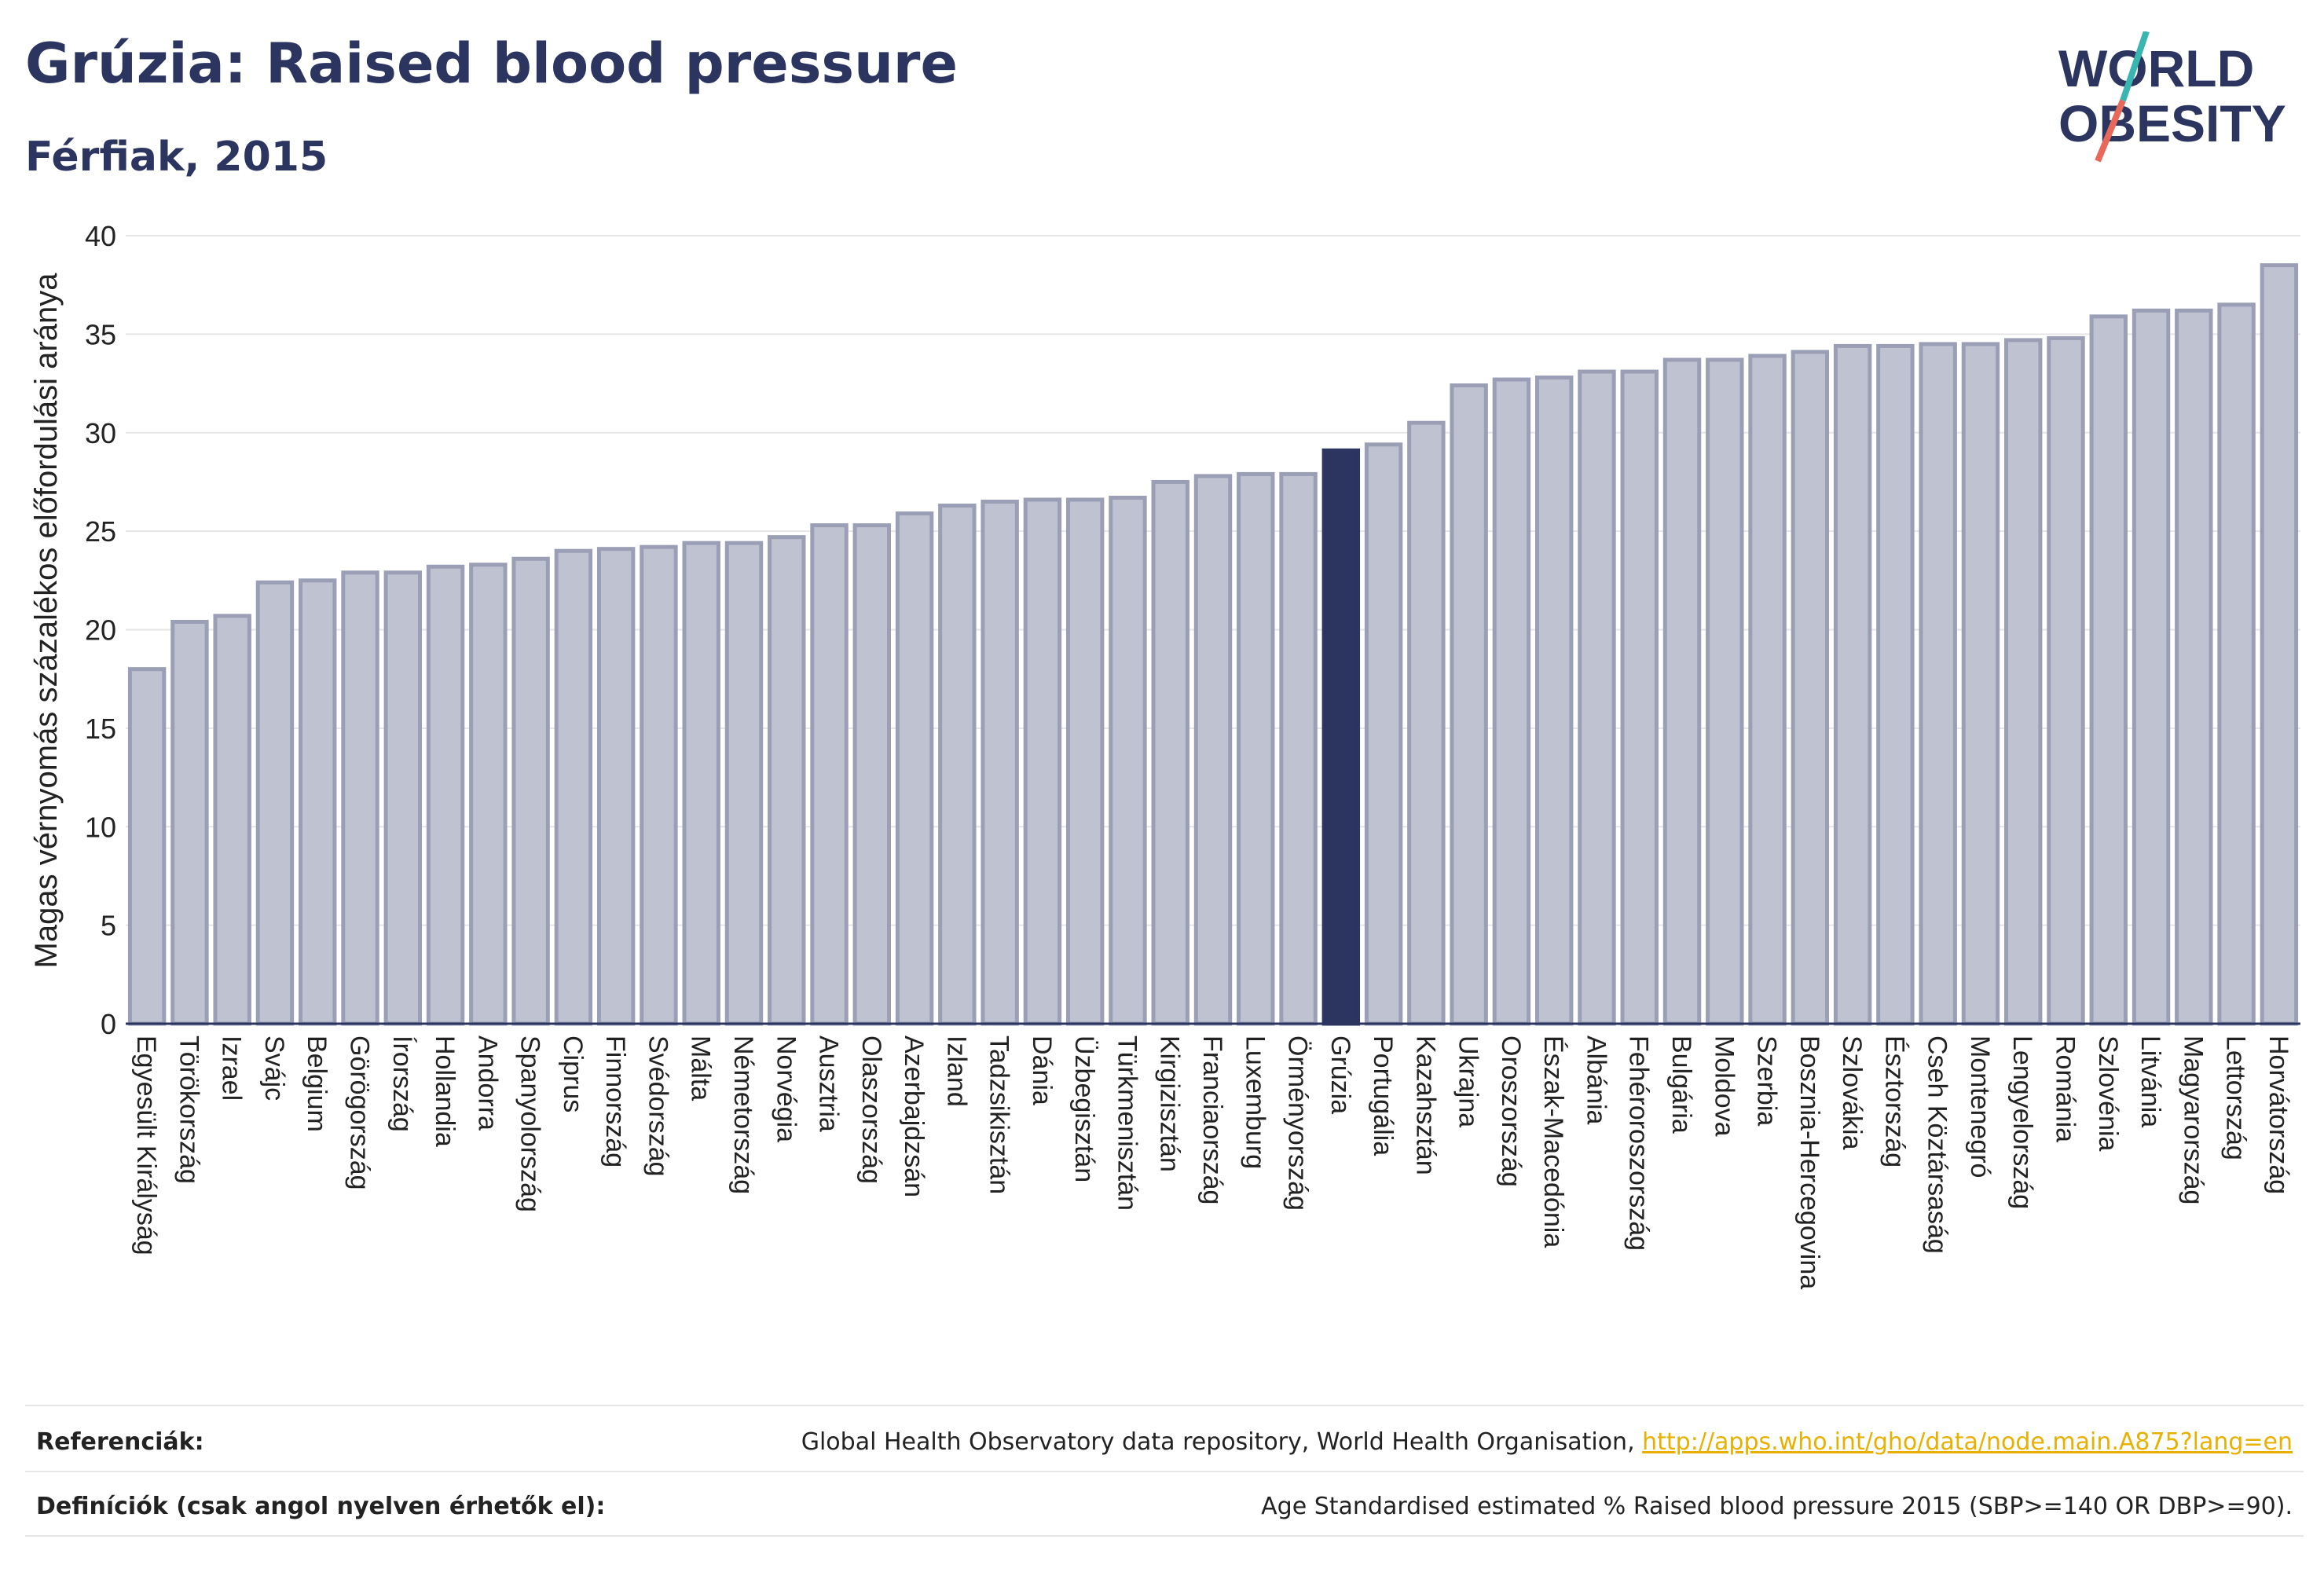 The image size is (2324, 1576). Describe the element at coordinates (2236, 664) in the screenshot. I see `bar-Lettország` at that location.